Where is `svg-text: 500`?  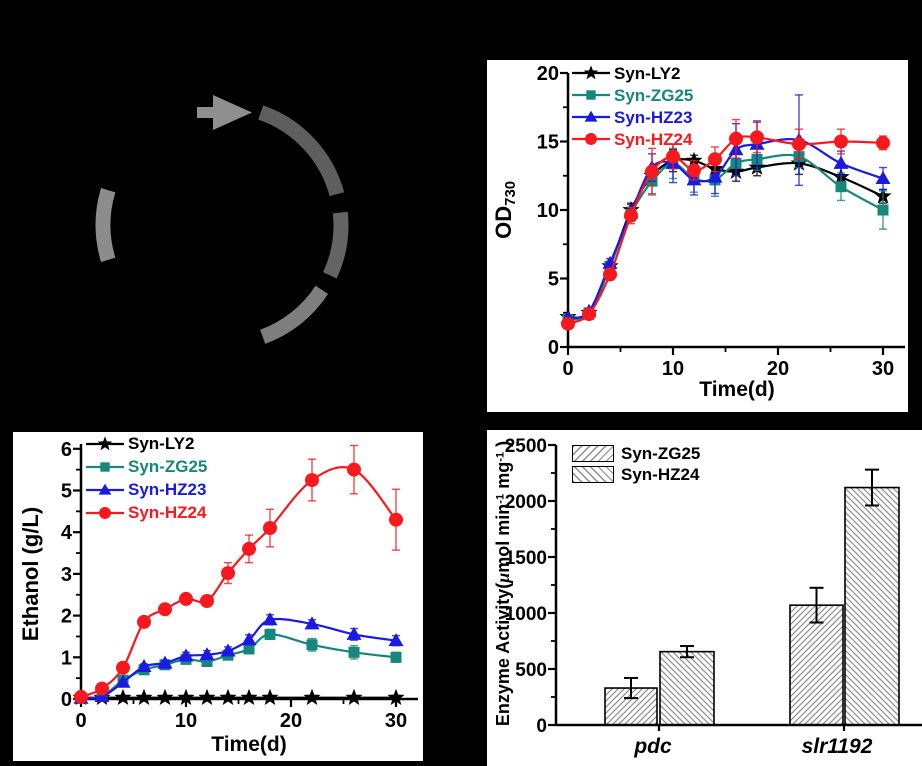
svg-text: 500 is located at coordinates (531, 670).